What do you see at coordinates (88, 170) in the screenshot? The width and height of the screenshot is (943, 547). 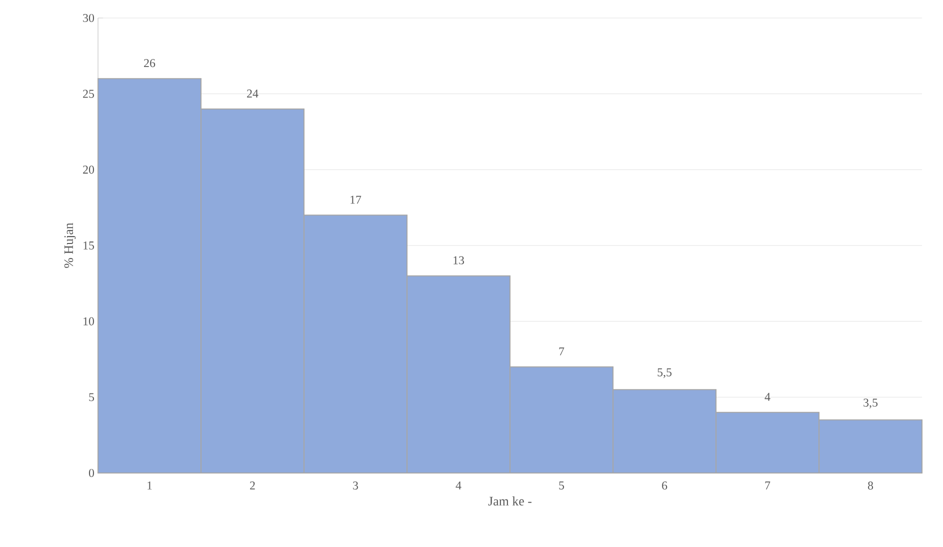 I see `y-tick-label: 20` at bounding box center [88, 170].